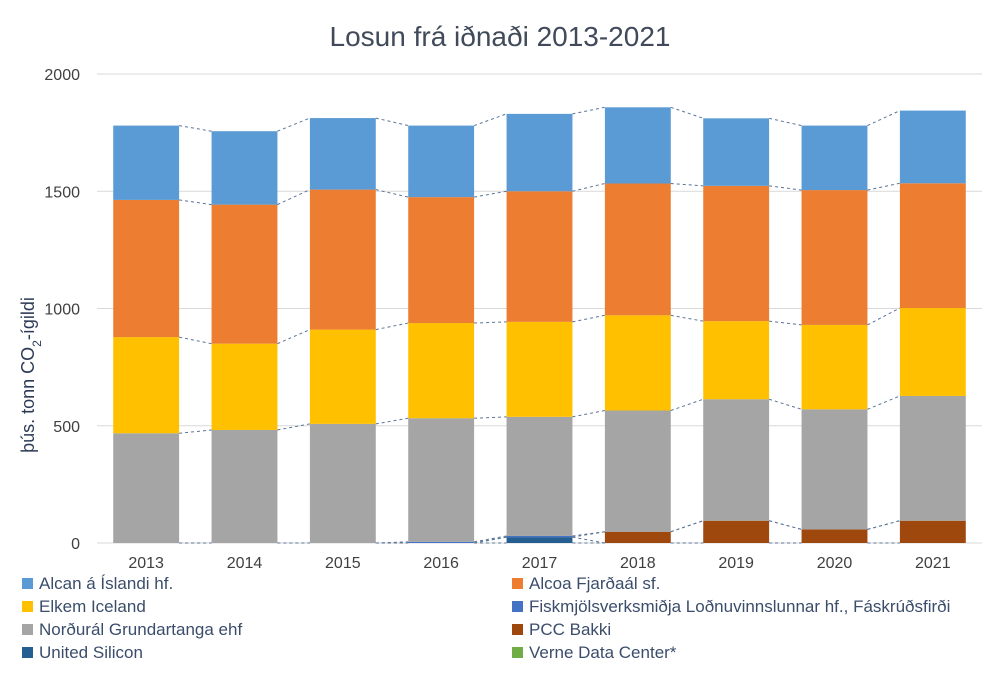 This screenshot has height=677, width=1000. What do you see at coordinates (106, 583) in the screenshot?
I see `legend-label: Alcan á Íslandi hf.` at bounding box center [106, 583].